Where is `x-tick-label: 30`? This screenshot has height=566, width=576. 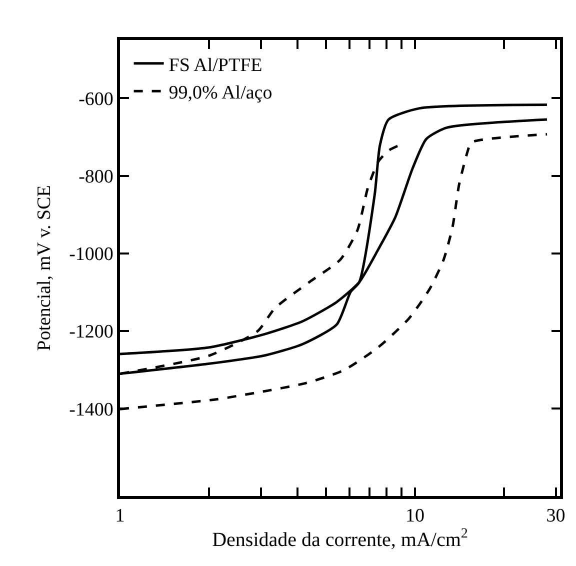 x-tick-label: 30 is located at coordinates (556, 516).